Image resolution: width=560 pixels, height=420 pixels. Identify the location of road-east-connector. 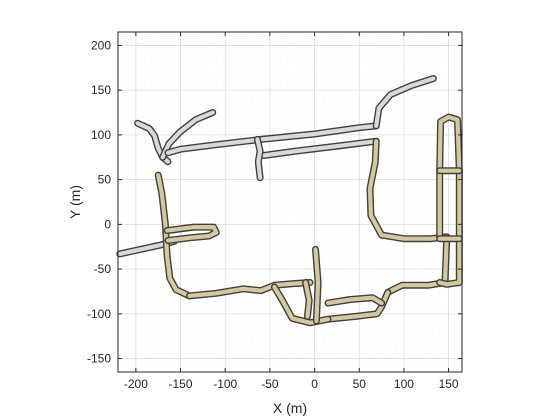
(408, 190).